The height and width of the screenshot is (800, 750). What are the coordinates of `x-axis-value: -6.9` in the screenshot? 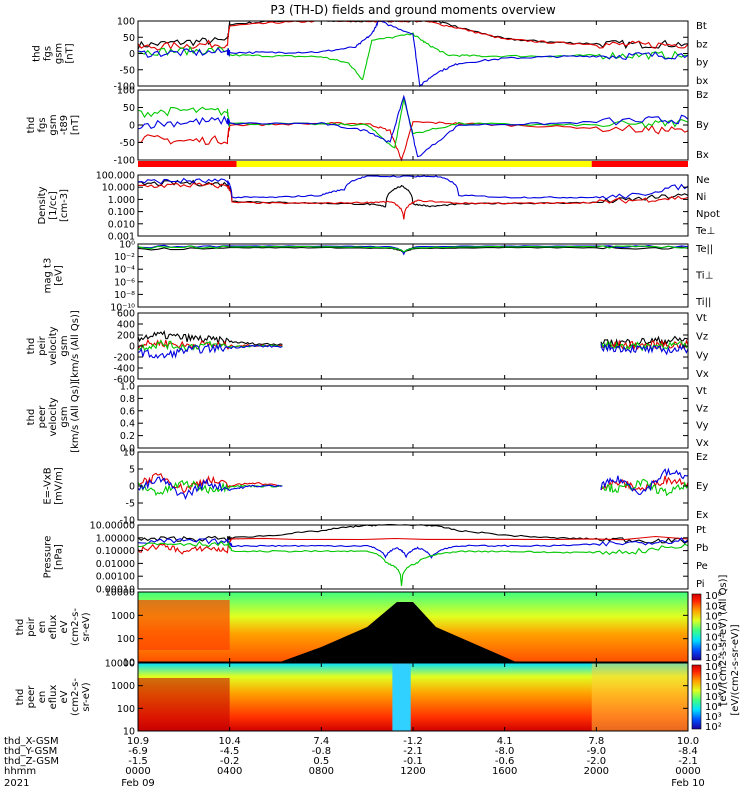 It's located at (138, 751).